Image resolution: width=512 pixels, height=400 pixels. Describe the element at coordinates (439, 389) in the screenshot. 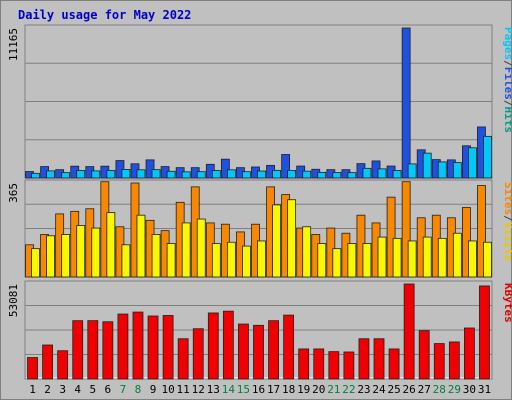

I see `x-tick-label: 28` at that location.